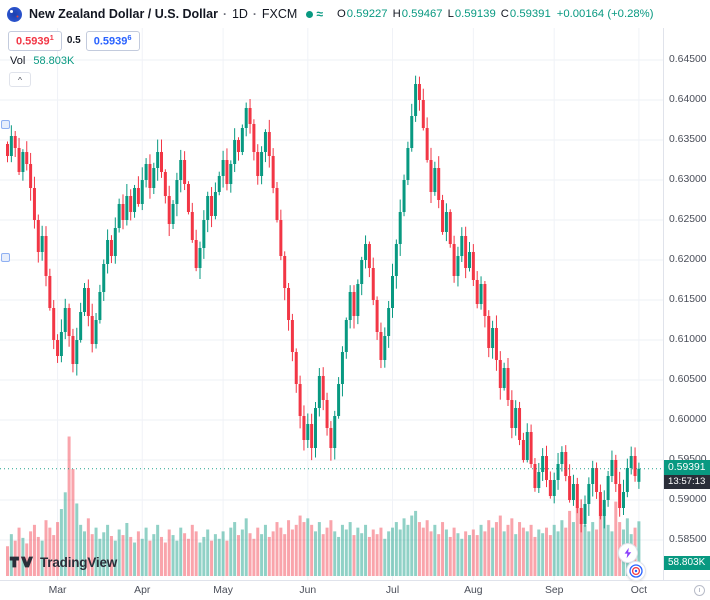  I want to click on lightning-button, so click(628, 553).